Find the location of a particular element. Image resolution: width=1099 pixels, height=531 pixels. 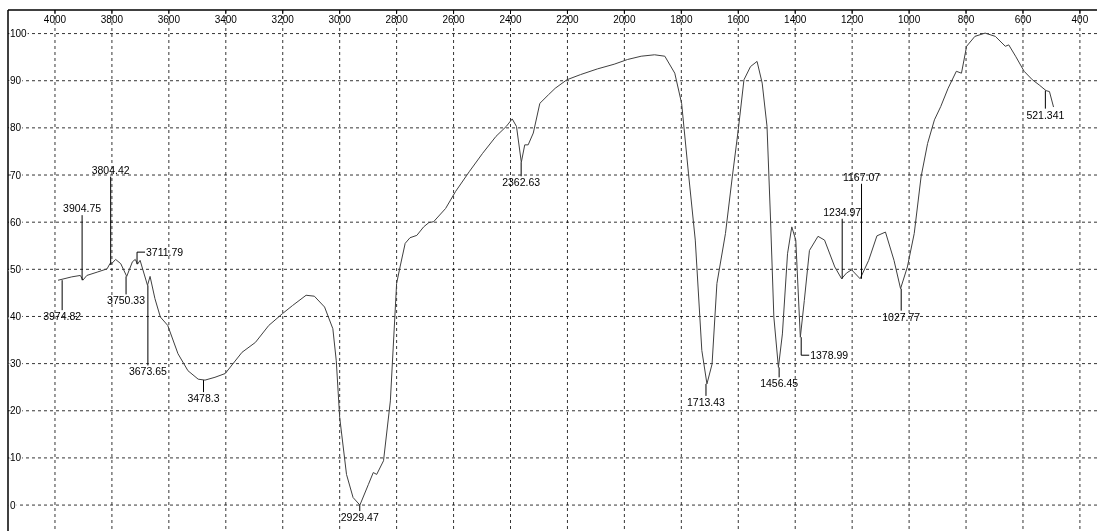

annotation: 2362.63 is located at coordinates (521, 182).